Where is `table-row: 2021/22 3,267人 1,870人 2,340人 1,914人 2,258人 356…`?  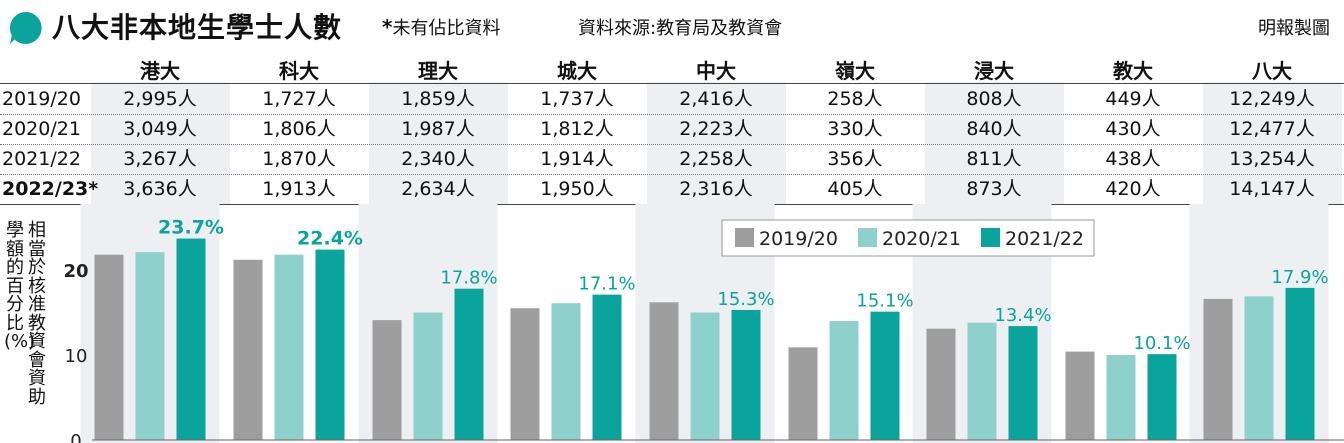
table-row: 2021/22 3,267人 1,870人 2,340人 1,914人 2,258人 356… is located at coordinates (672, 159).